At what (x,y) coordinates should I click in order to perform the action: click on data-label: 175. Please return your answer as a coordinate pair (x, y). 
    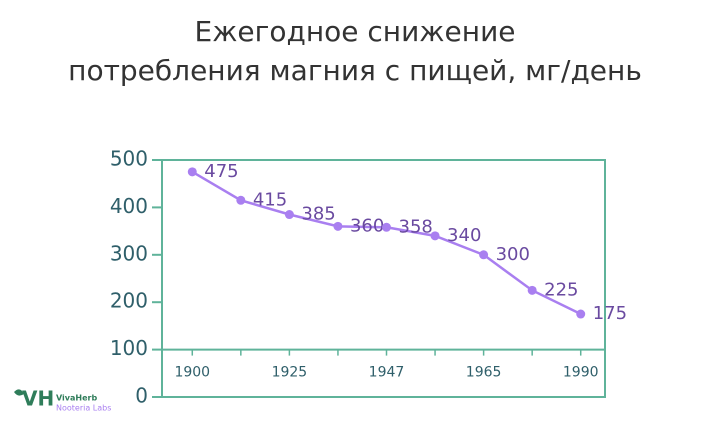
    Looking at the image, I should click on (610, 313).